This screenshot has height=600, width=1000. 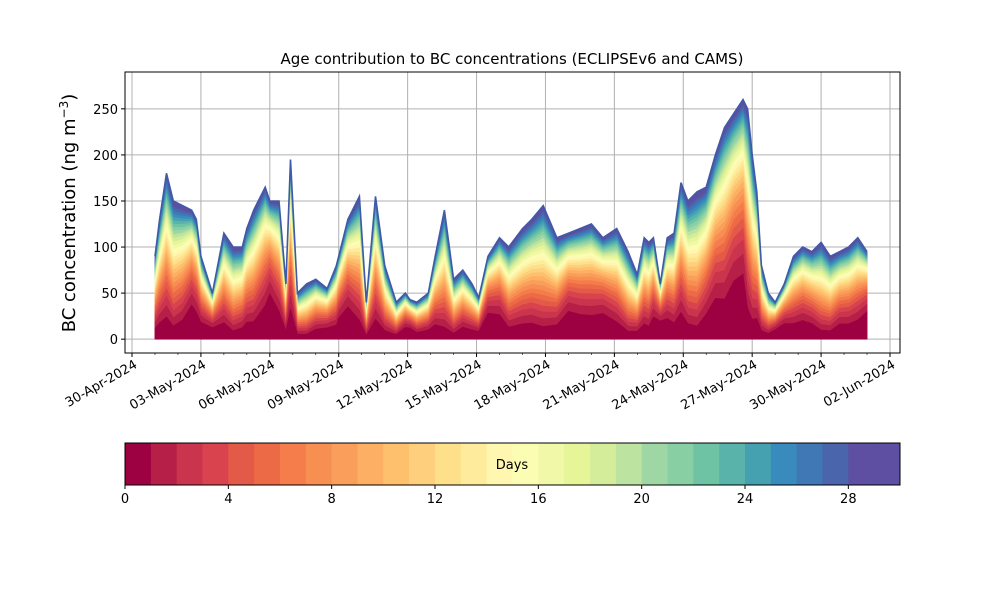 I want to click on y-axis-label-exponent: −3, so click(x=64, y=110).